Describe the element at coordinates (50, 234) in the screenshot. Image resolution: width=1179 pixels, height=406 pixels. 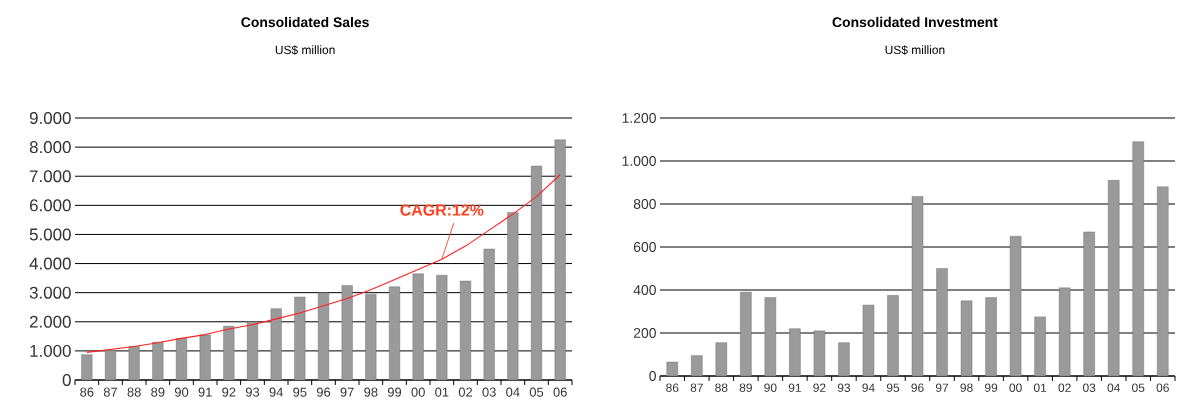
I see `y-tick-label: 5.000` at that location.